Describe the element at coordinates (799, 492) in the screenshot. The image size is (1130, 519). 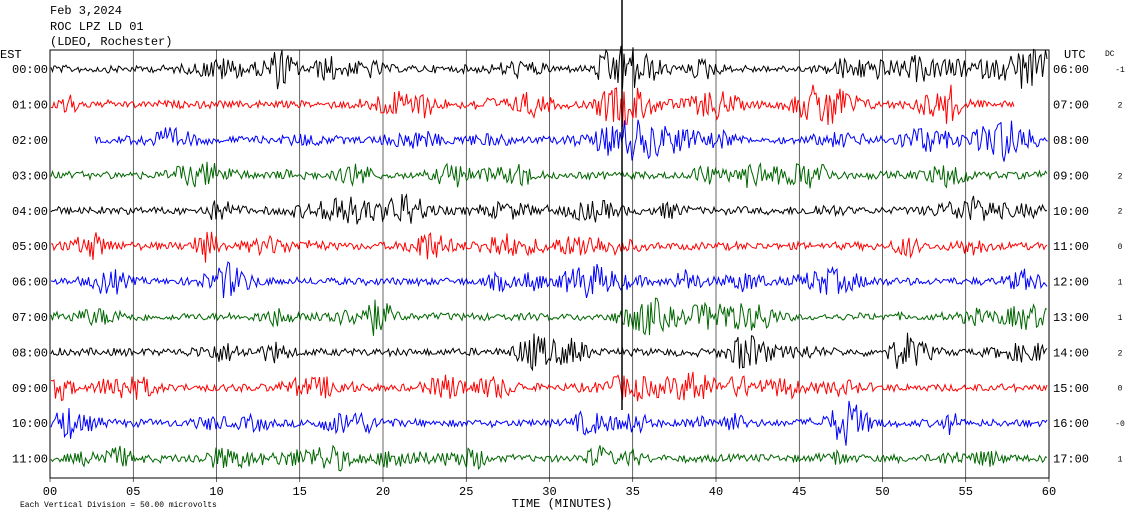
I see `x-tick-label: 45` at that location.